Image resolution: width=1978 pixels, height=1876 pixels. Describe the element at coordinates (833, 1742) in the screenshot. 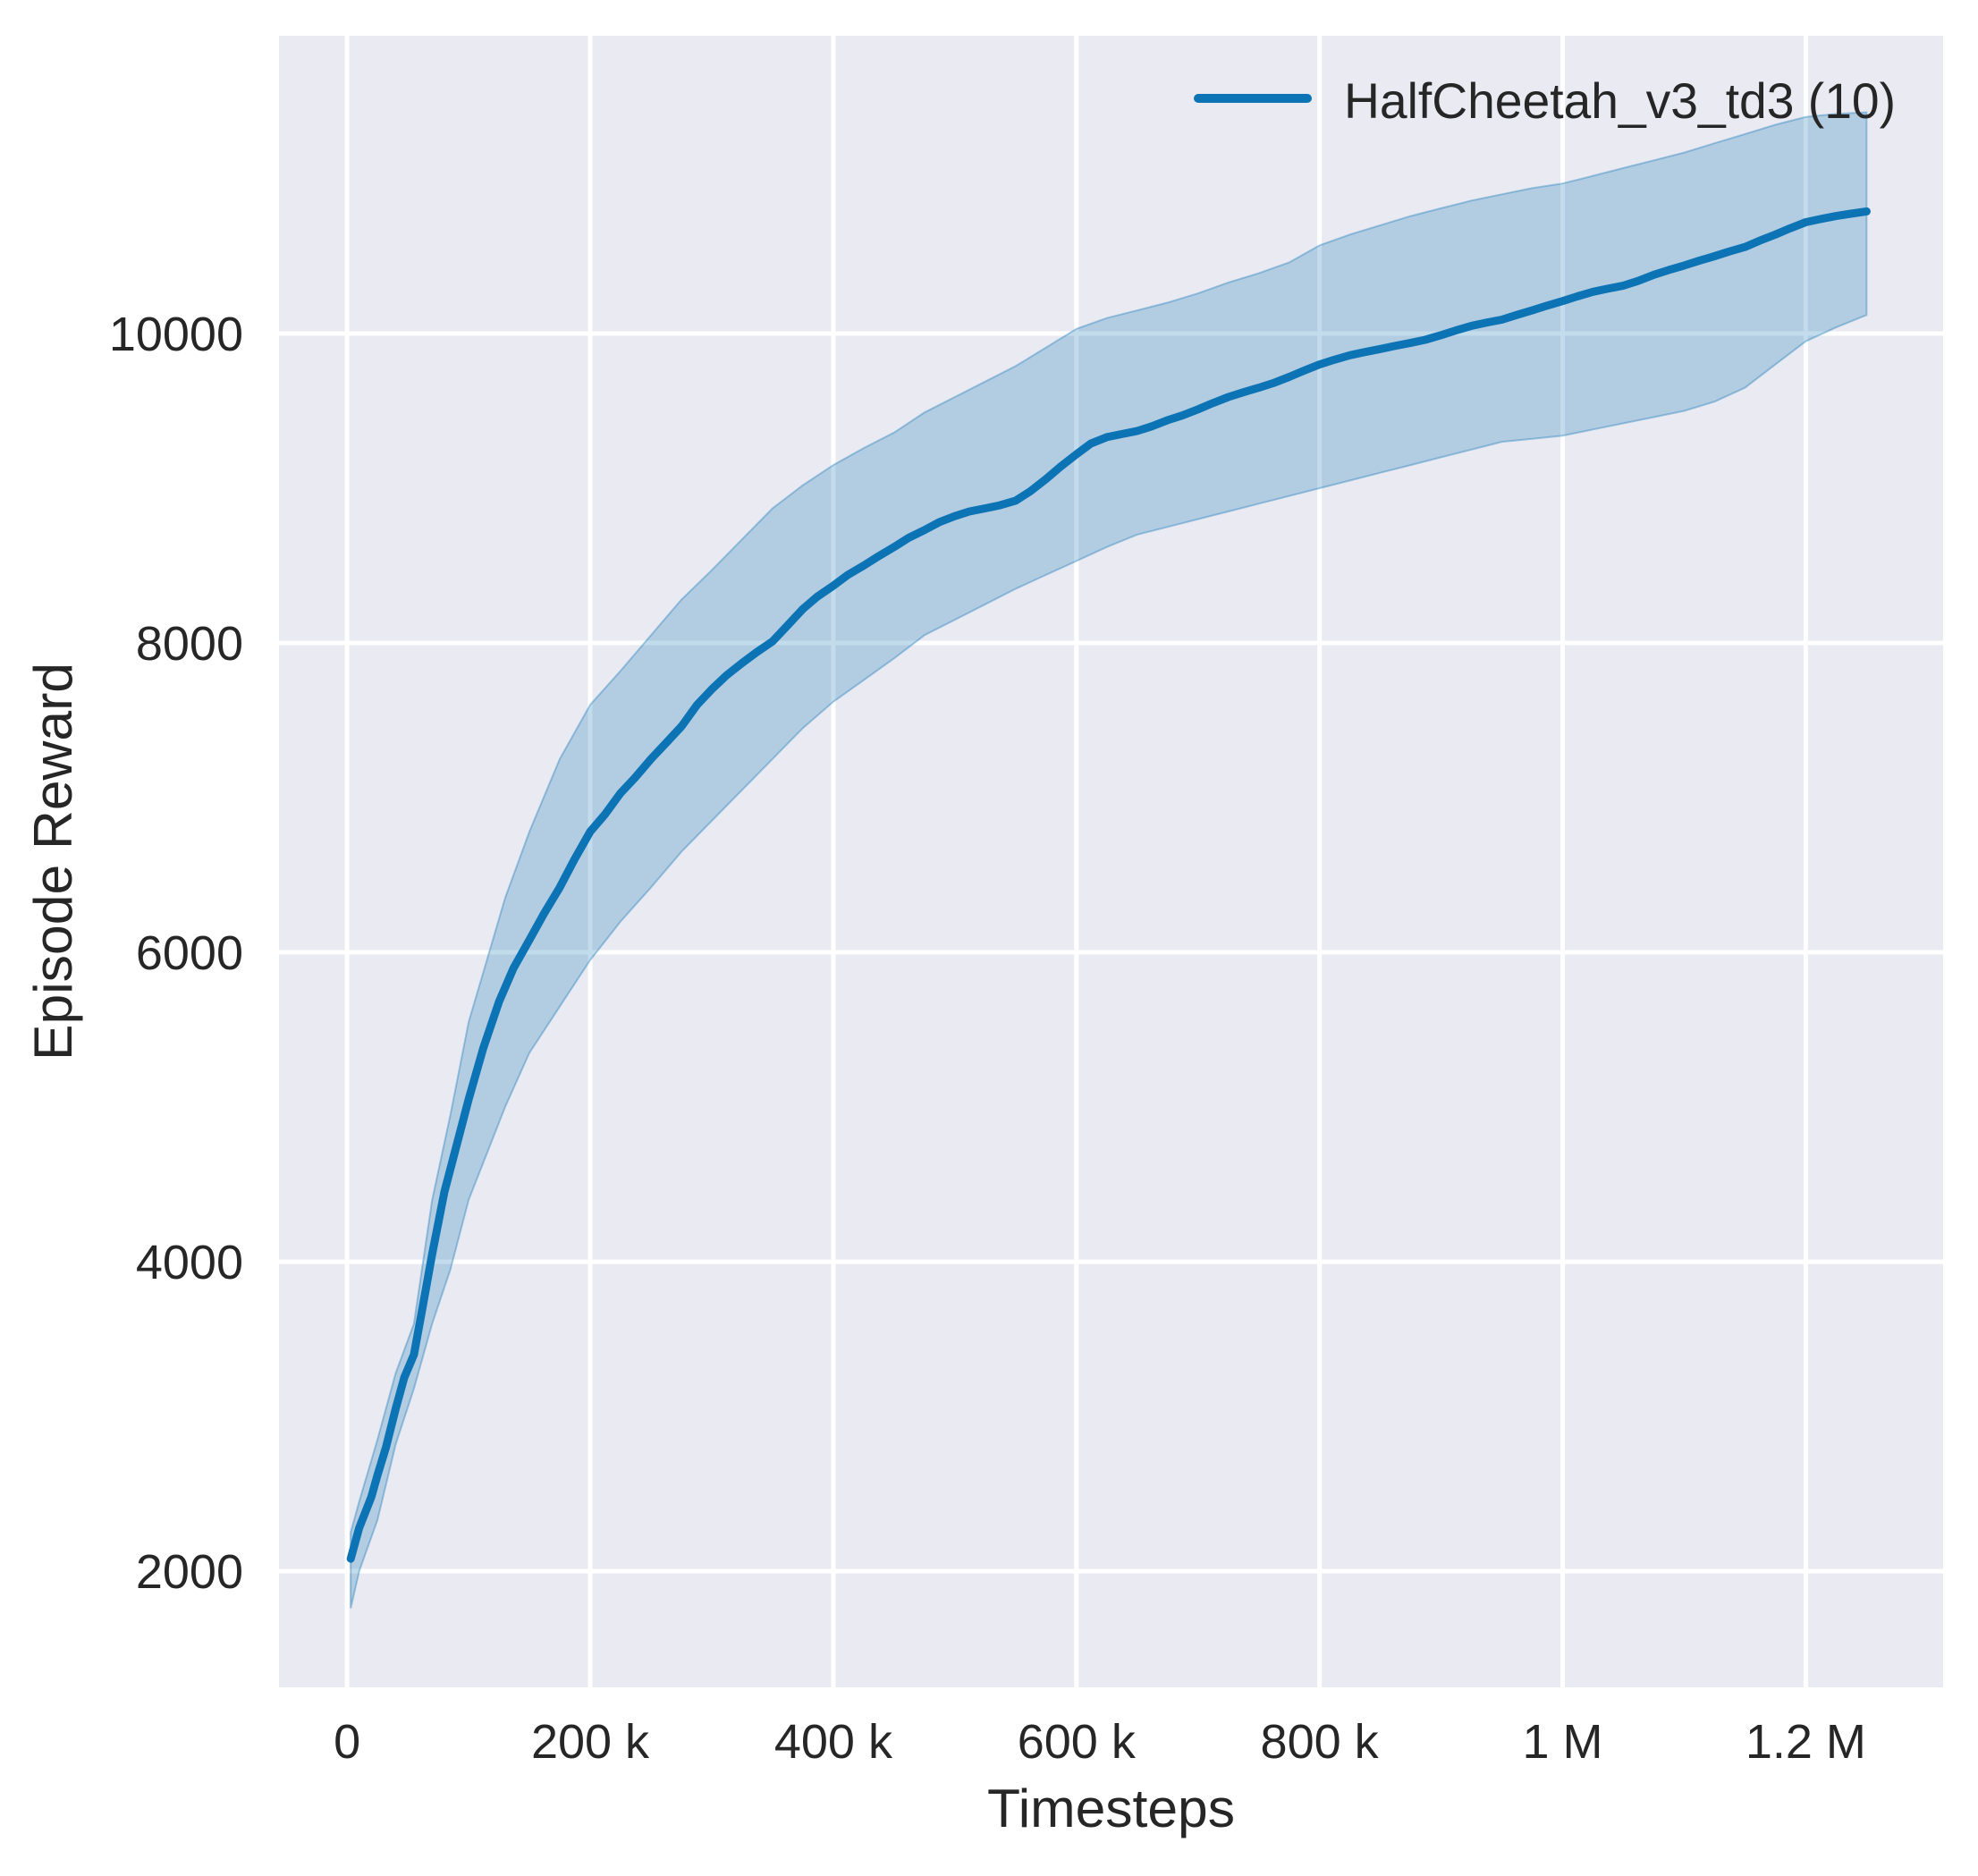

I see `x-tick-label: 400 k` at that location.